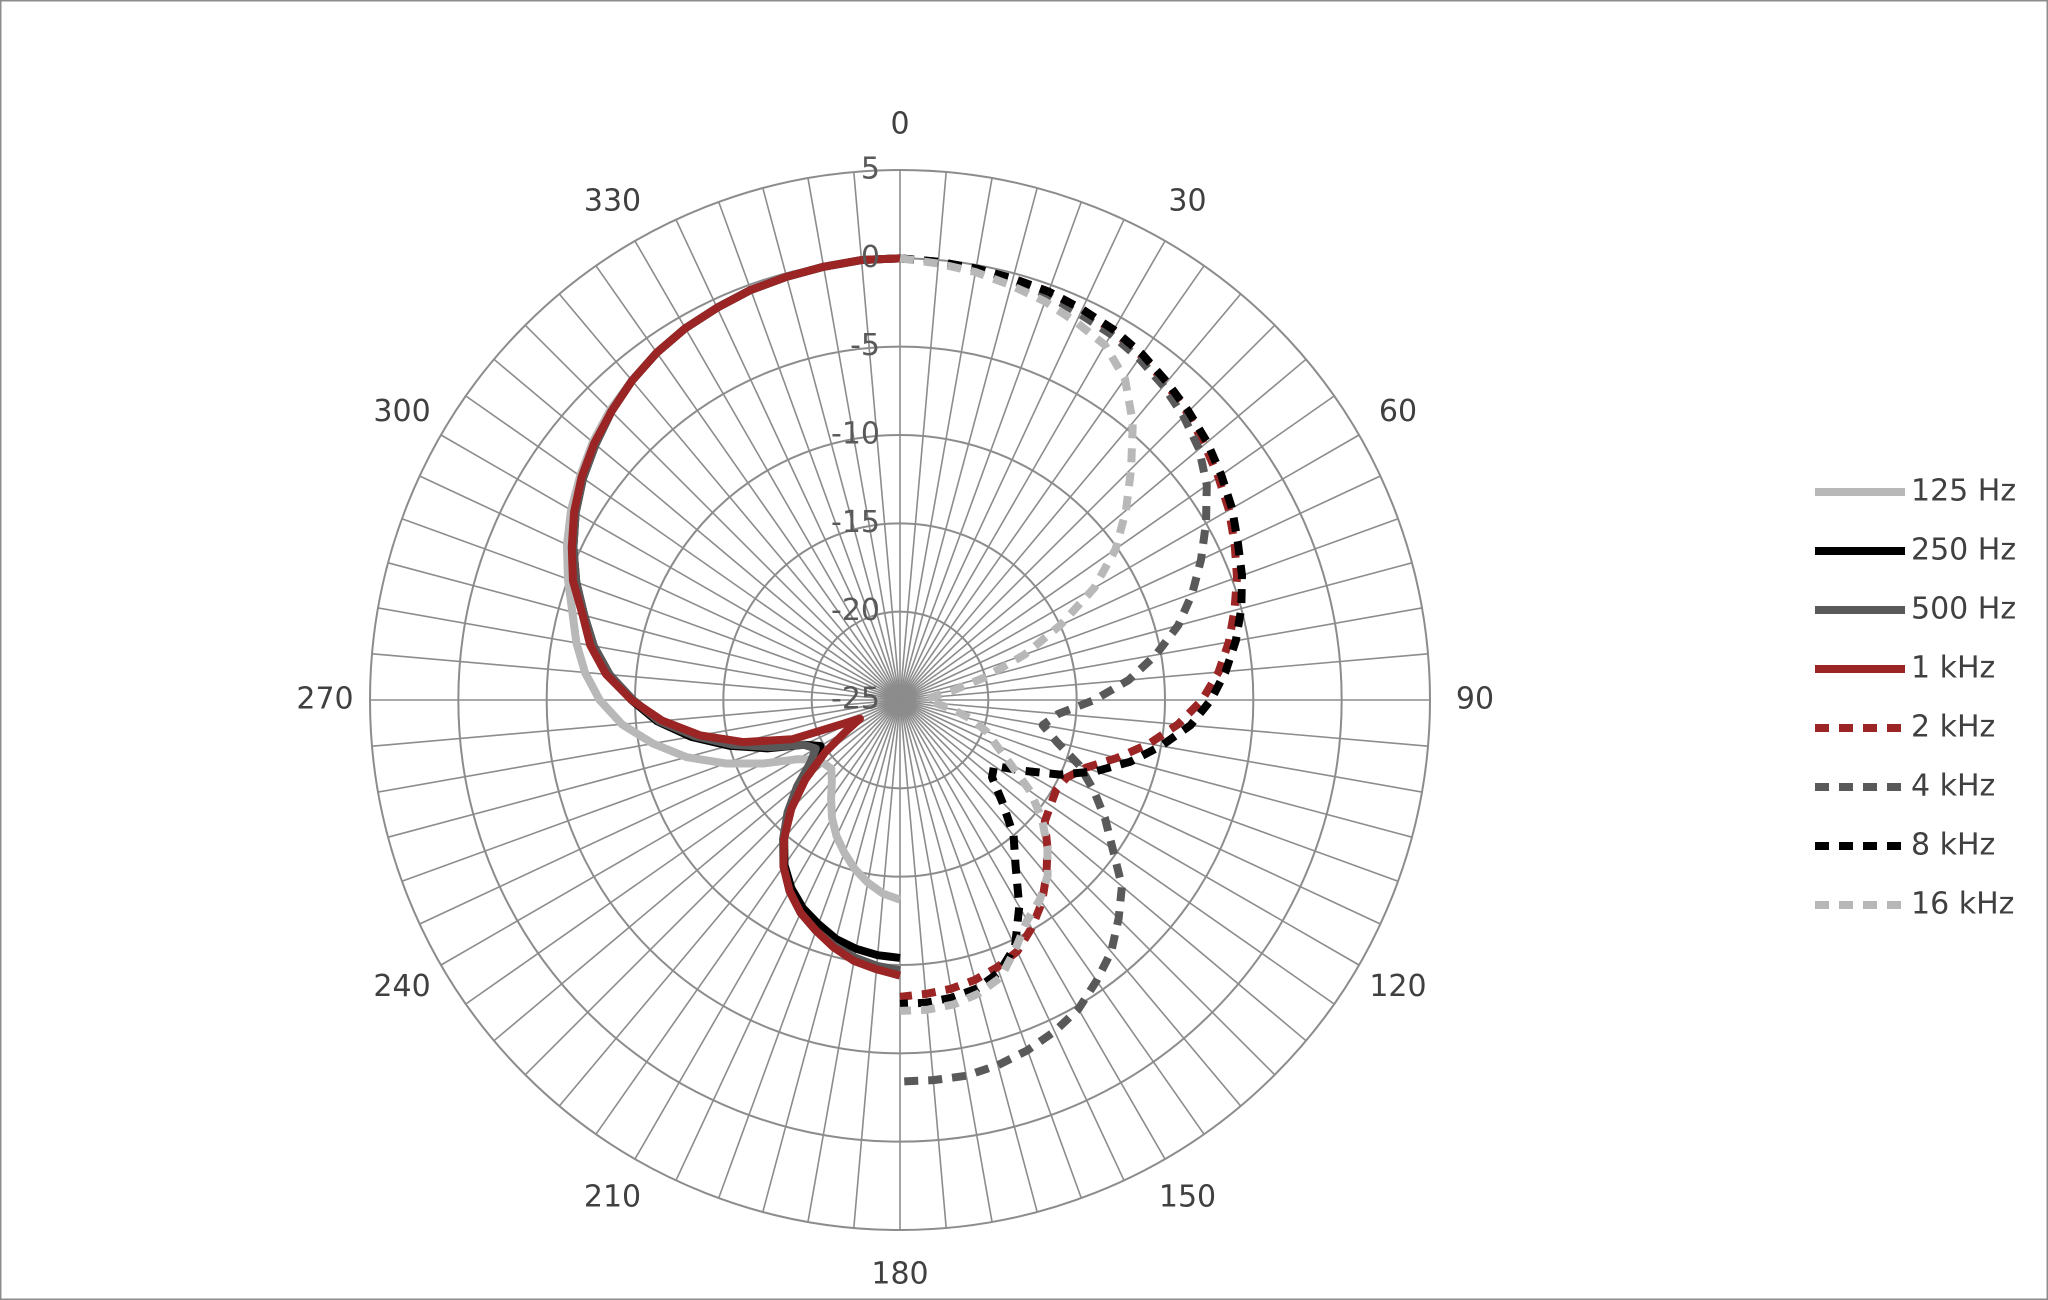 Image resolution: width=2048 pixels, height=1300 pixels. Describe the element at coordinates (899, 1274) in the screenshot. I see `angle-label: 180` at that location.